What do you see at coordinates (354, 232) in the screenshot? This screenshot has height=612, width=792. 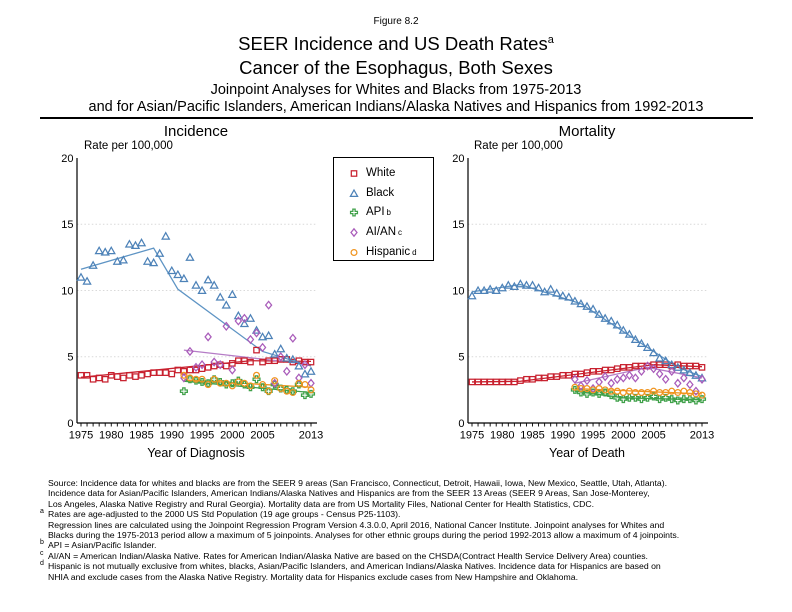 I see `aian-diamond-marker-icon` at bounding box center [354, 232].